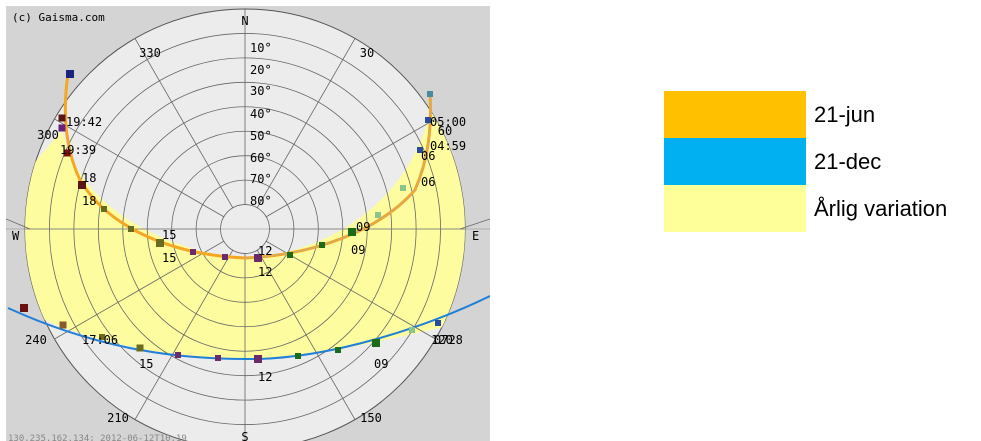 The width and height of the screenshot is (981, 441). Describe the element at coordinates (442, 340) in the screenshot. I see `azimuth-label: 120` at that location.